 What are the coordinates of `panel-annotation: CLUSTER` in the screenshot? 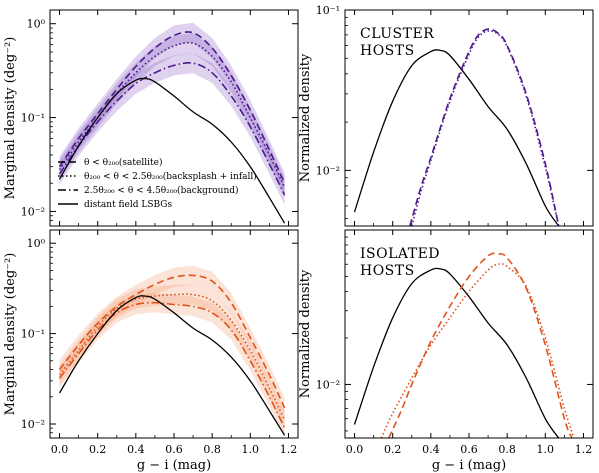 It's located at (397, 34).